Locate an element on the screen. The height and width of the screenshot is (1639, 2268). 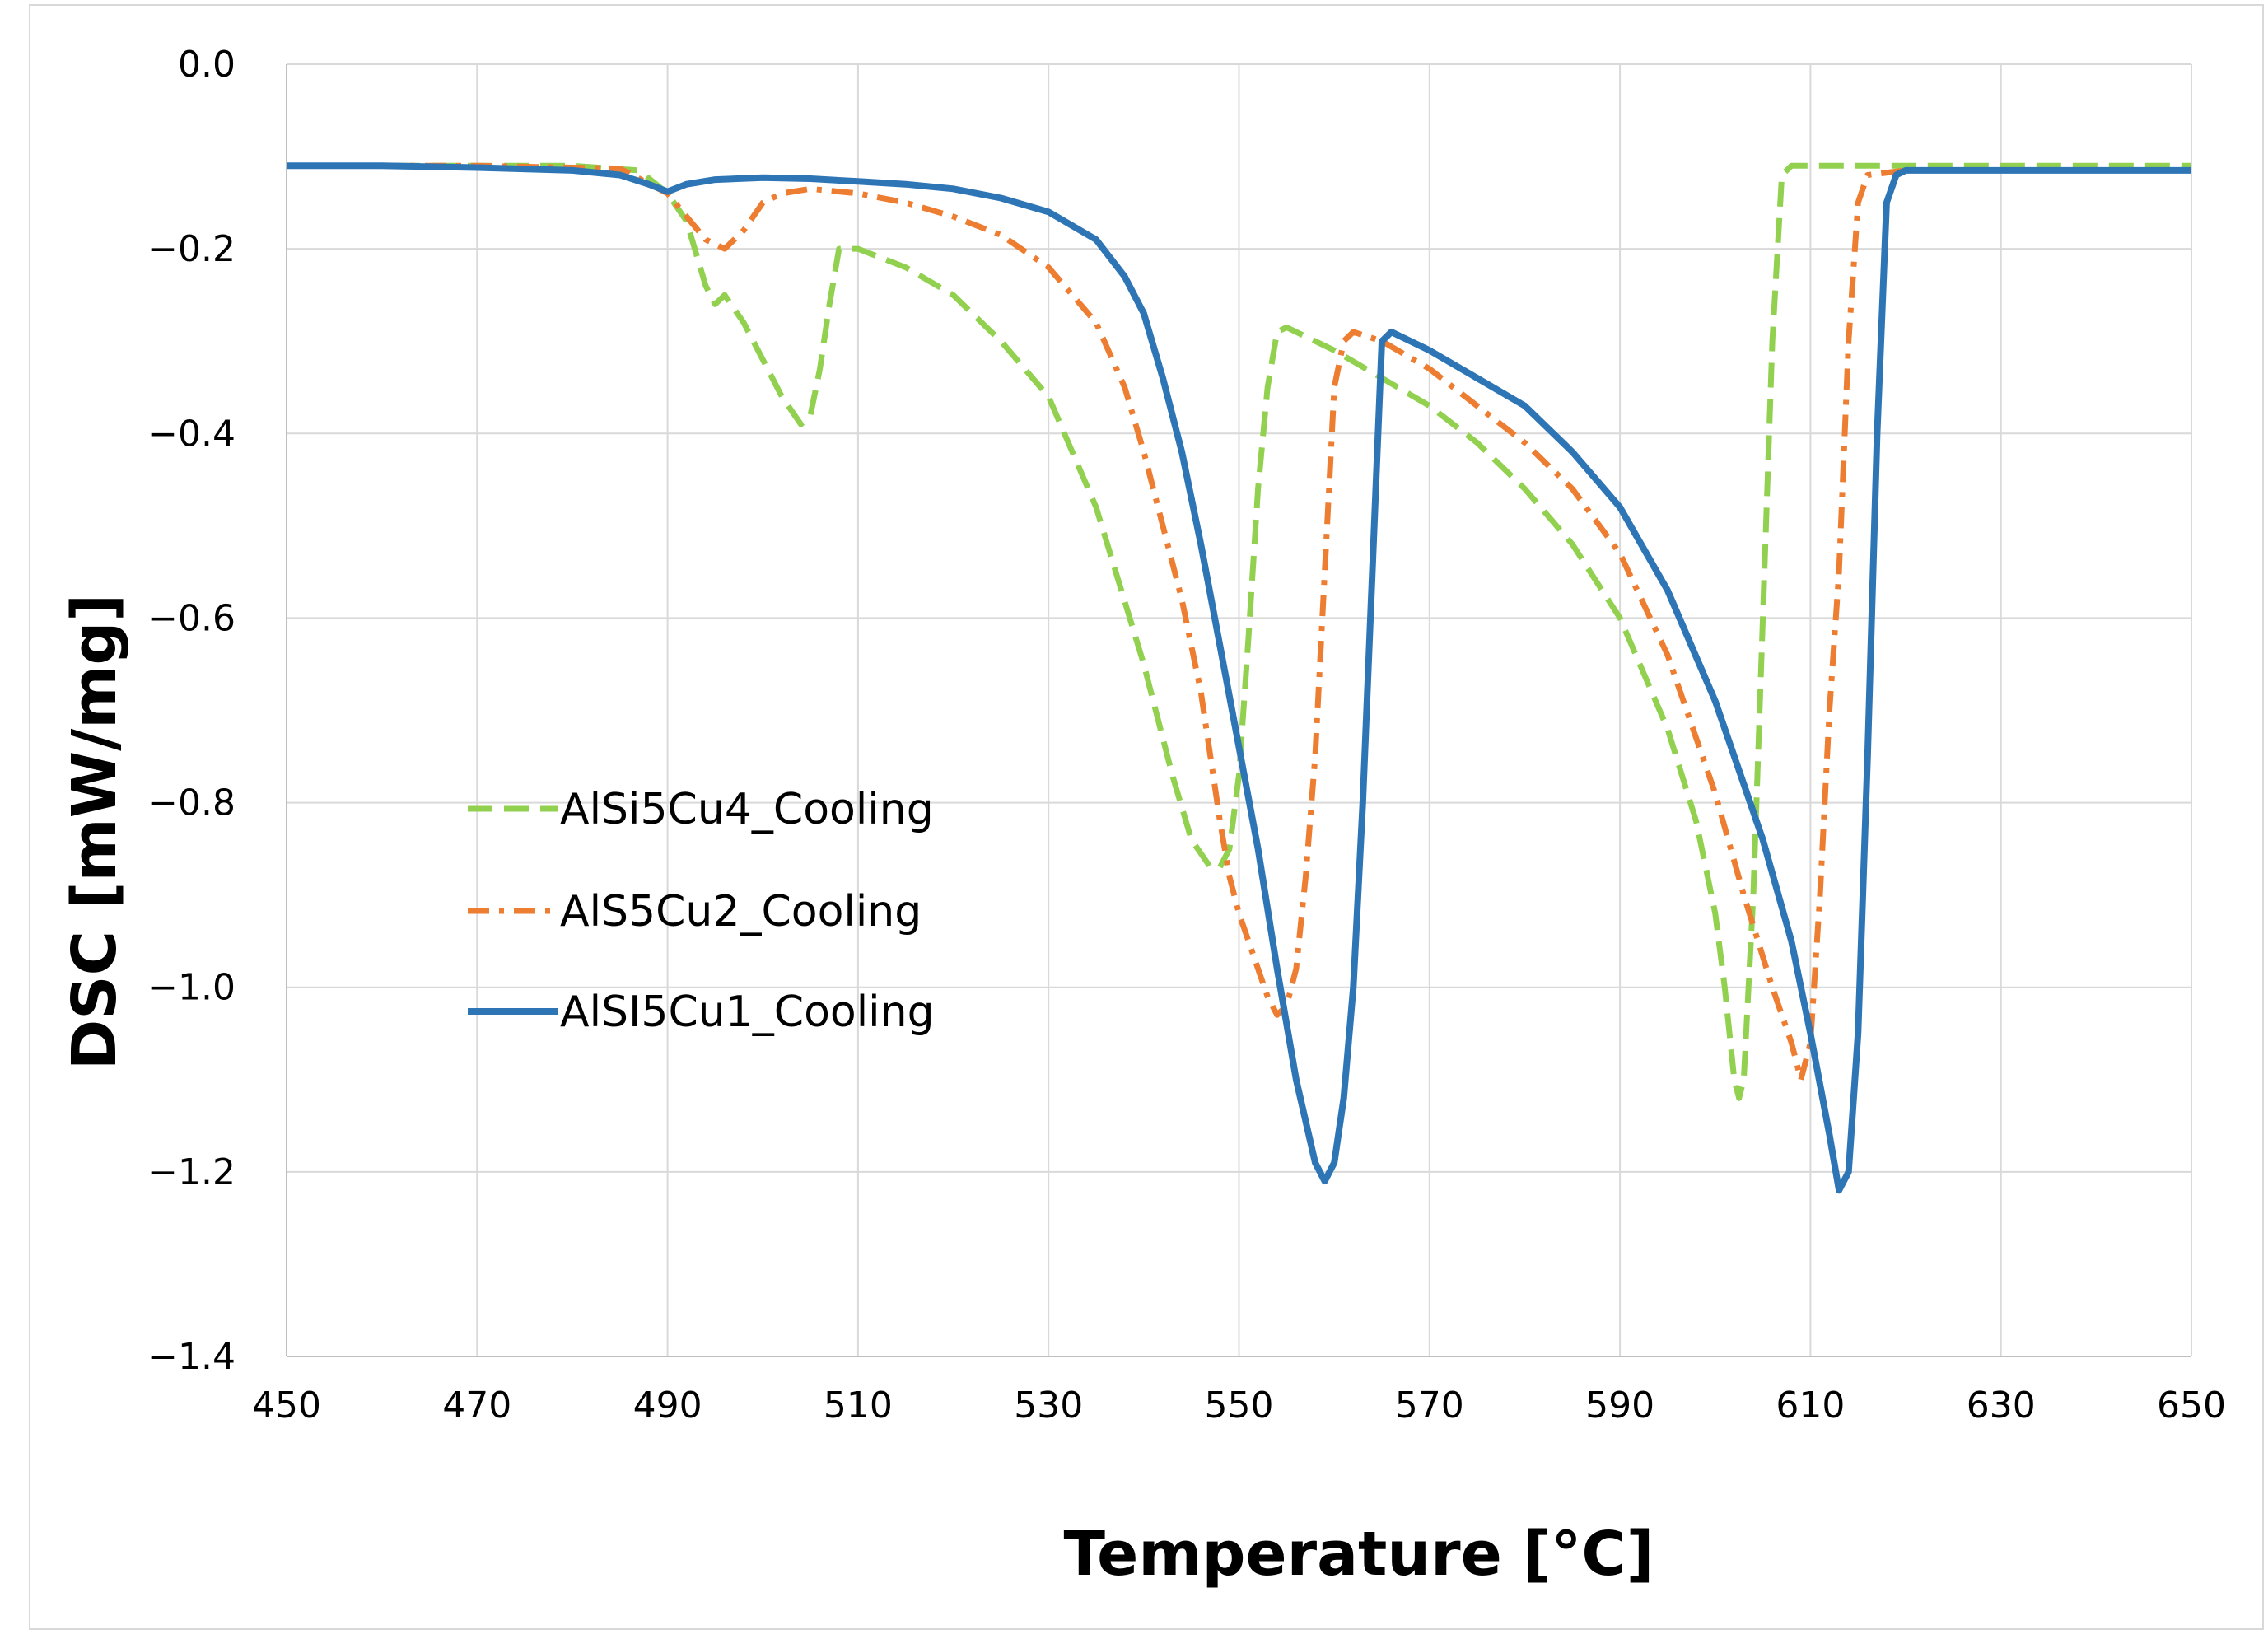
y-tick-label: −1.2 is located at coordinates (191, 1172).